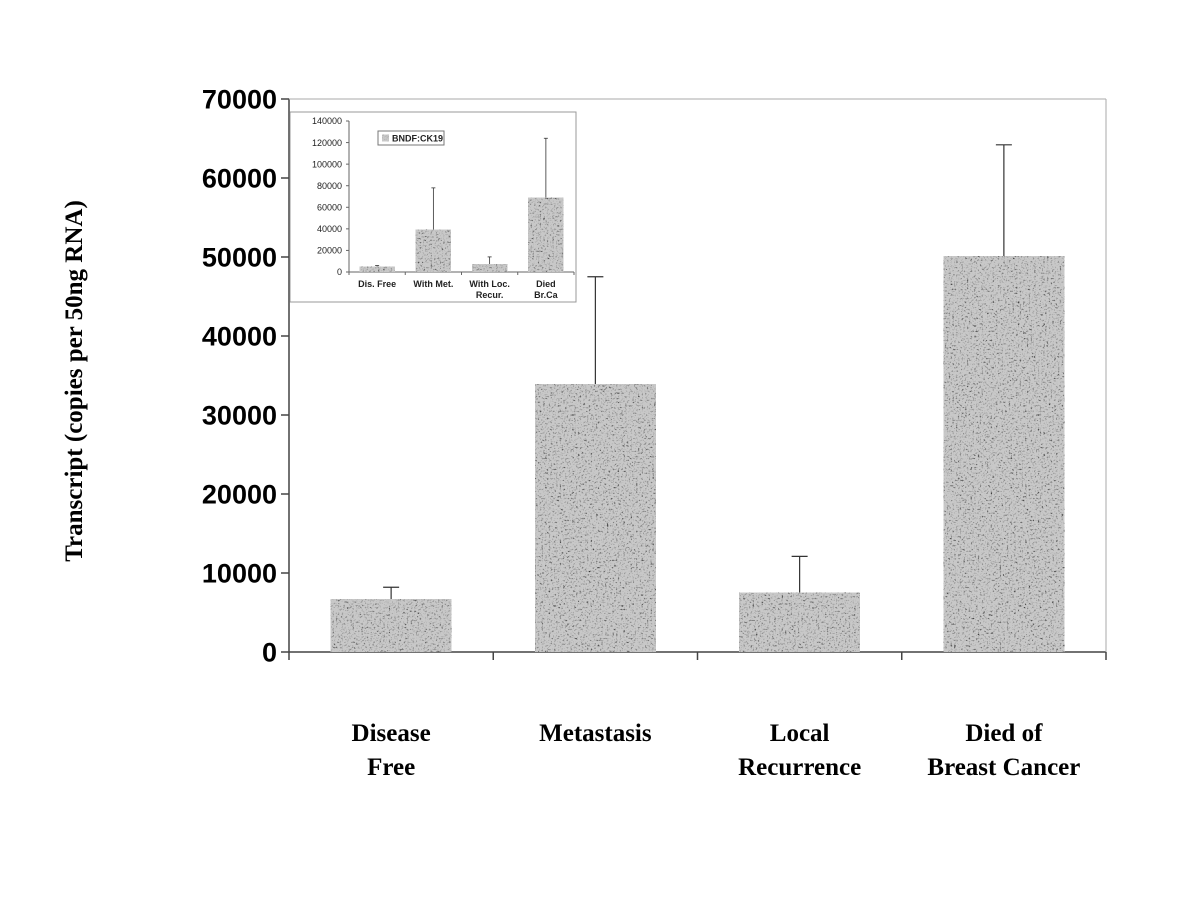 The height and width of the screenshot is (901, 1200). I want to click on y-tick-label: 10000, so click(239, 574).